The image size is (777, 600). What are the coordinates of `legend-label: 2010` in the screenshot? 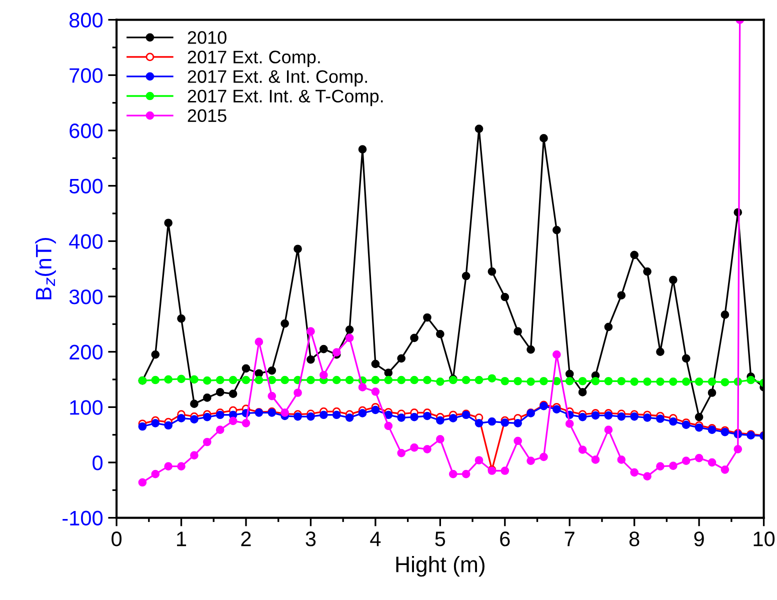 It's located at (207, 37).